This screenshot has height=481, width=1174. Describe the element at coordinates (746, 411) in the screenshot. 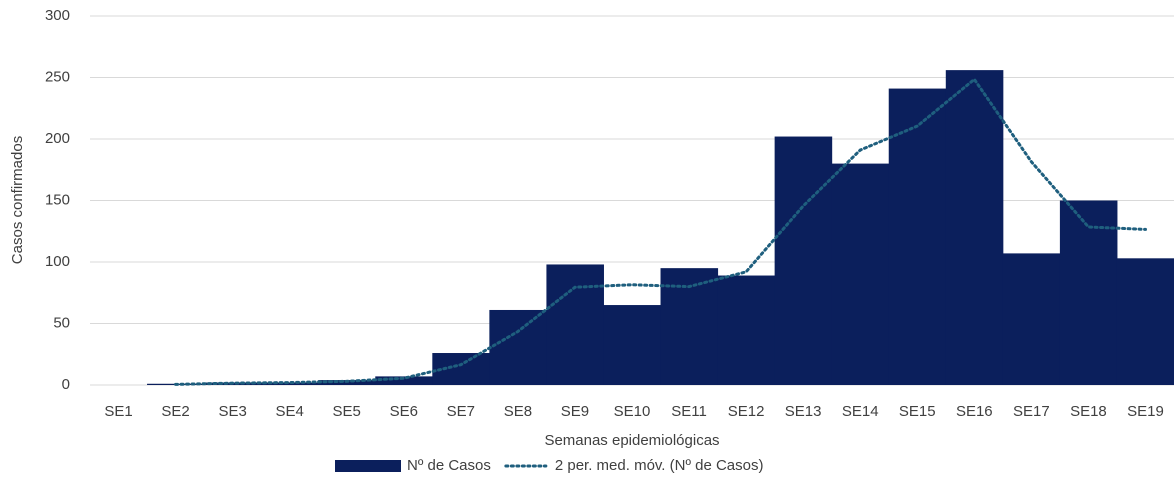

I see `x-tick-label: SE12` at that location.